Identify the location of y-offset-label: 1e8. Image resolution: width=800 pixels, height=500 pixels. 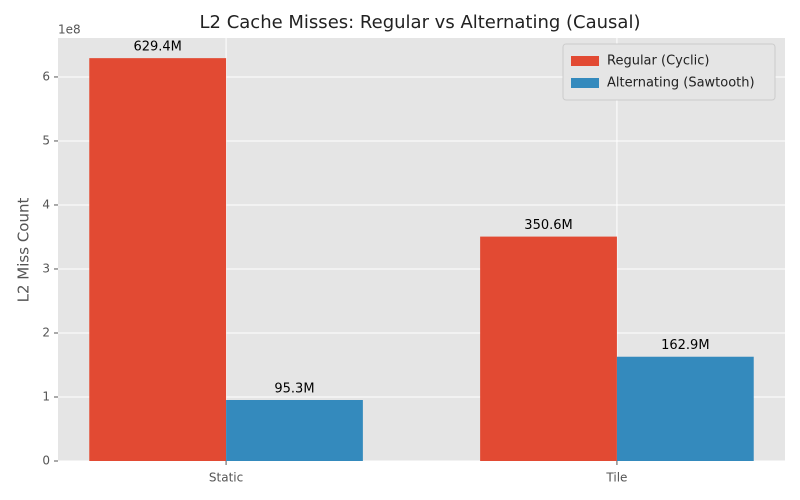
(69, 30).